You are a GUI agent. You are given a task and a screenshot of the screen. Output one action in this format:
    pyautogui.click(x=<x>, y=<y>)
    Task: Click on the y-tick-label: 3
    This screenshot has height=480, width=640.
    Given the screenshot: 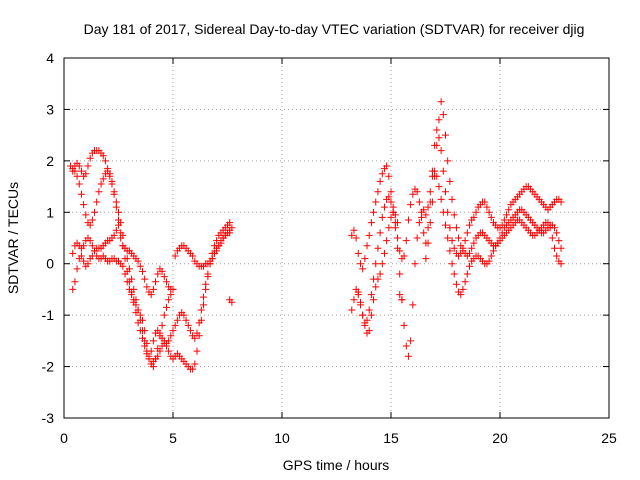 What is the action you would take?
    pyautogui.click(x=50, y=109)
    